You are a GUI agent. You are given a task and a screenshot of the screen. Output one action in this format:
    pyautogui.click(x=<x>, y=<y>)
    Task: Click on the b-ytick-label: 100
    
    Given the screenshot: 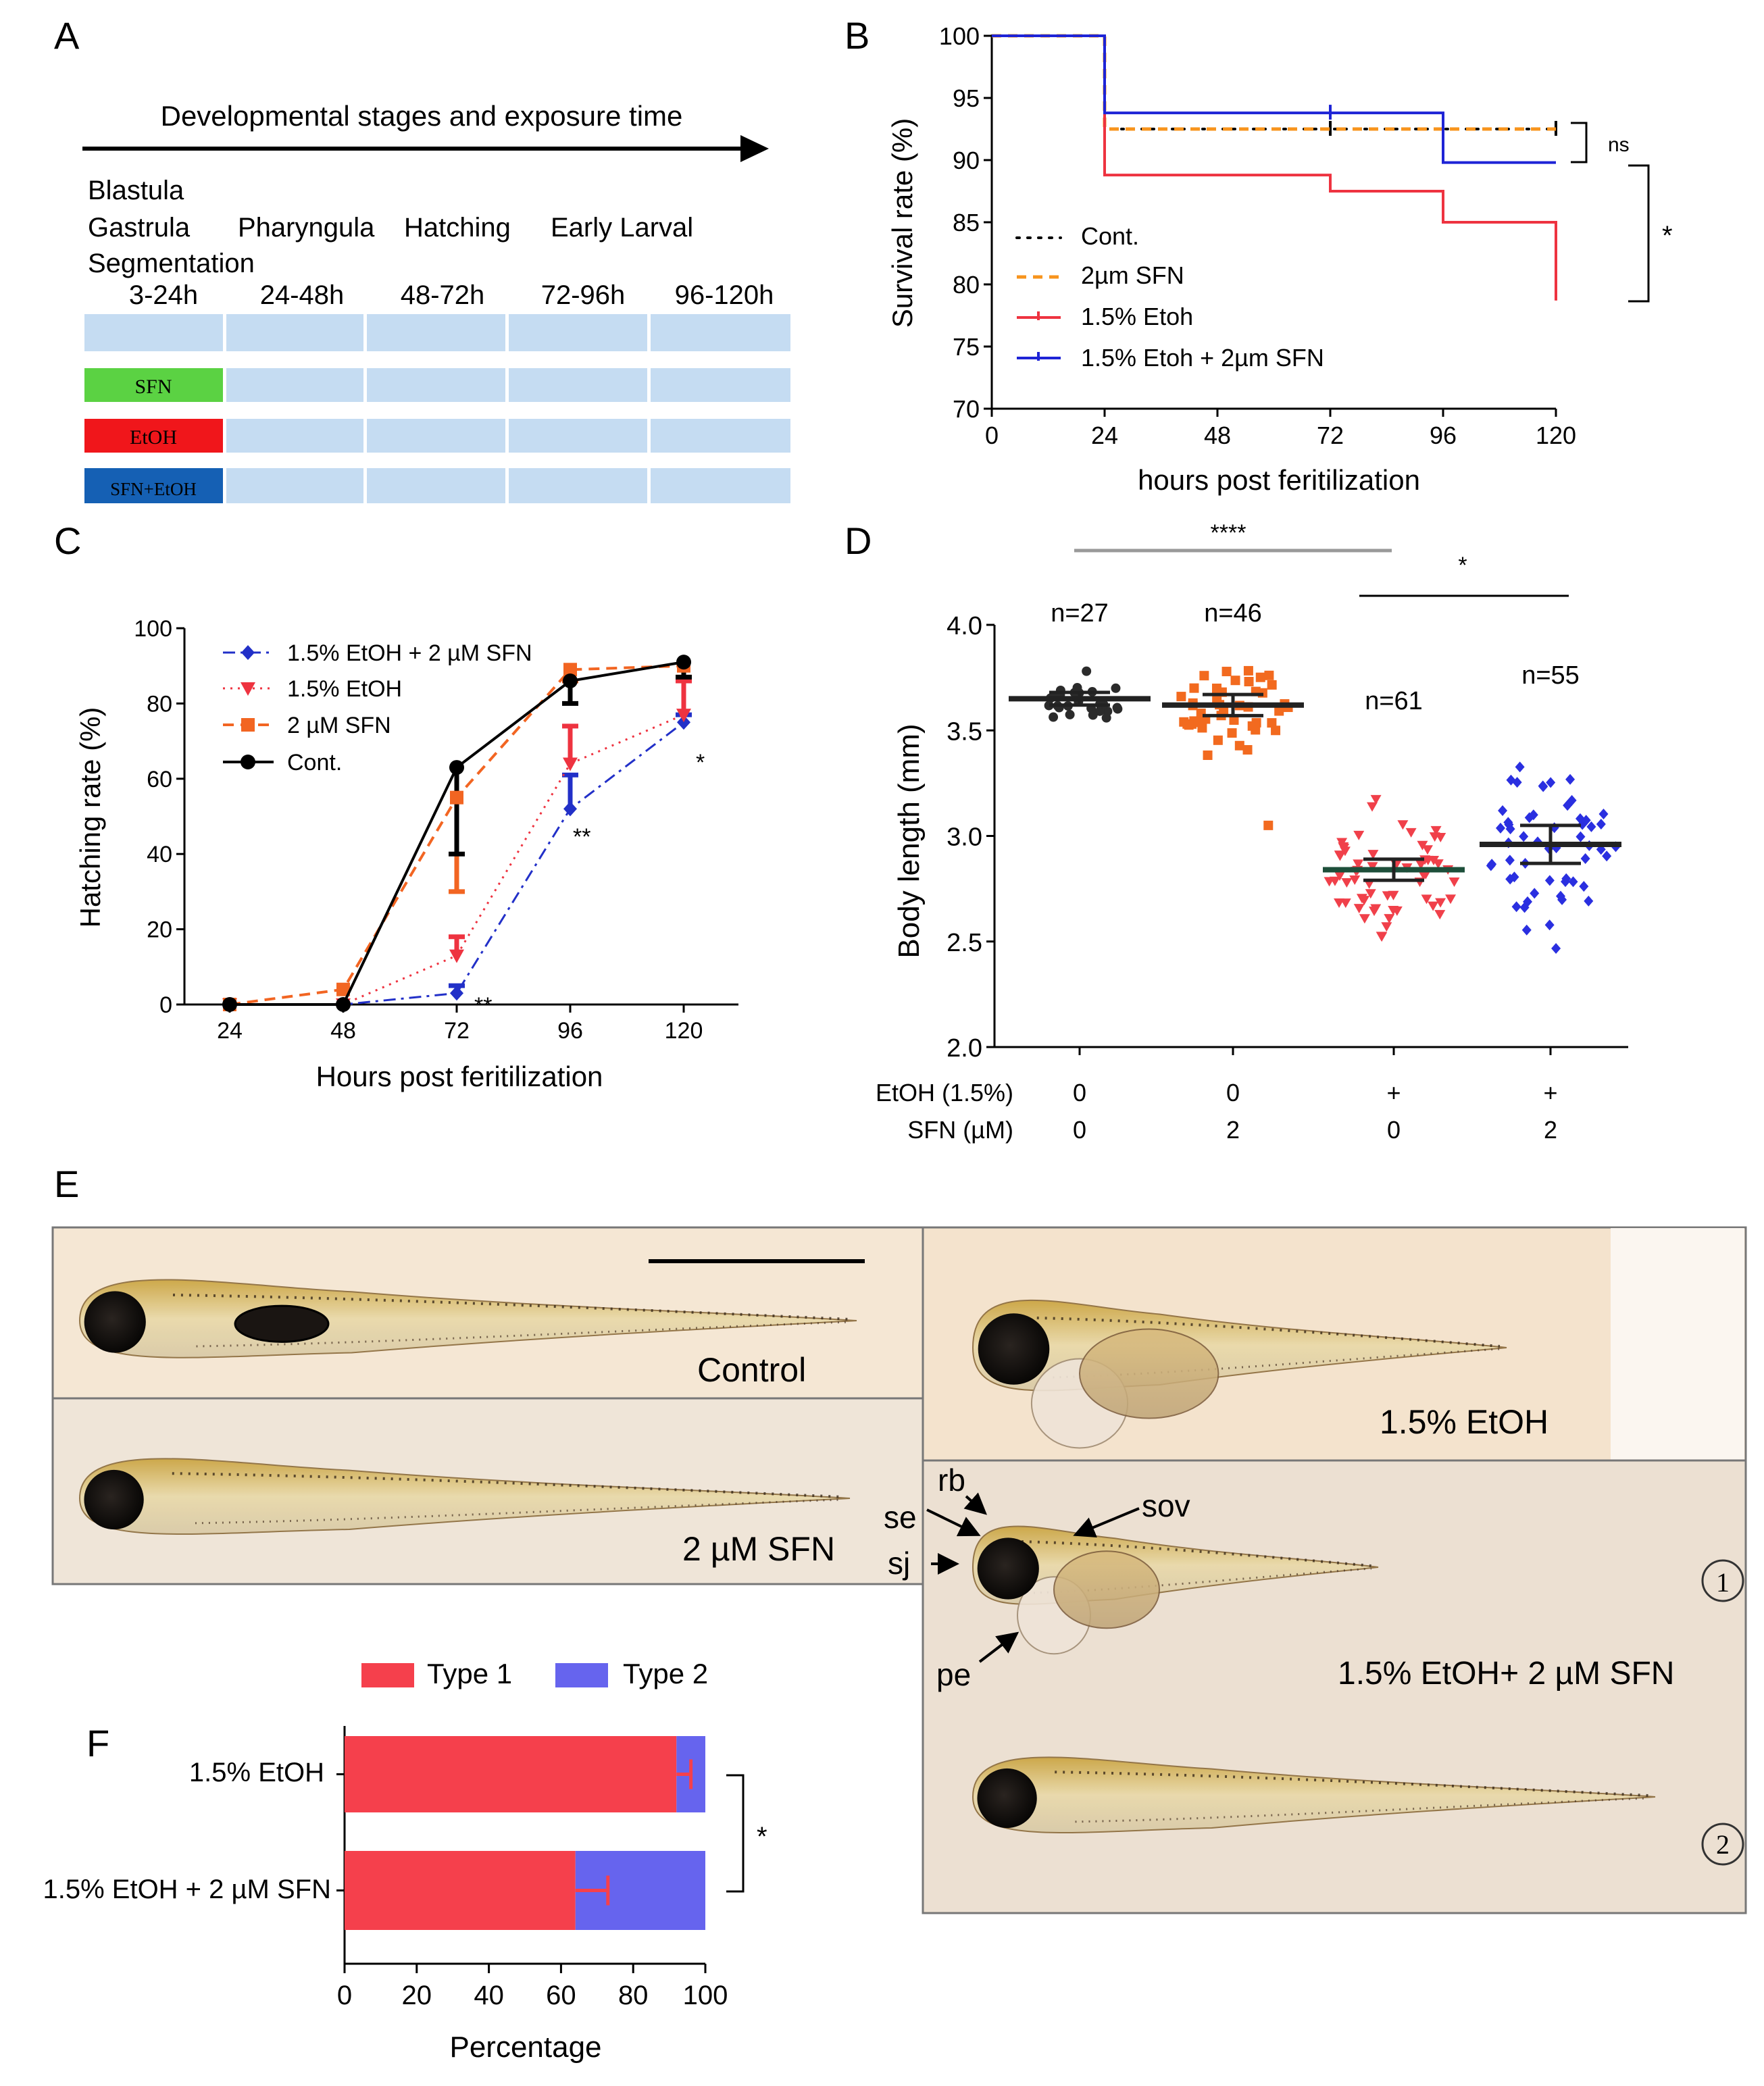 What is the action you would take?
    pyautogui.click(x=960, y=36)
    